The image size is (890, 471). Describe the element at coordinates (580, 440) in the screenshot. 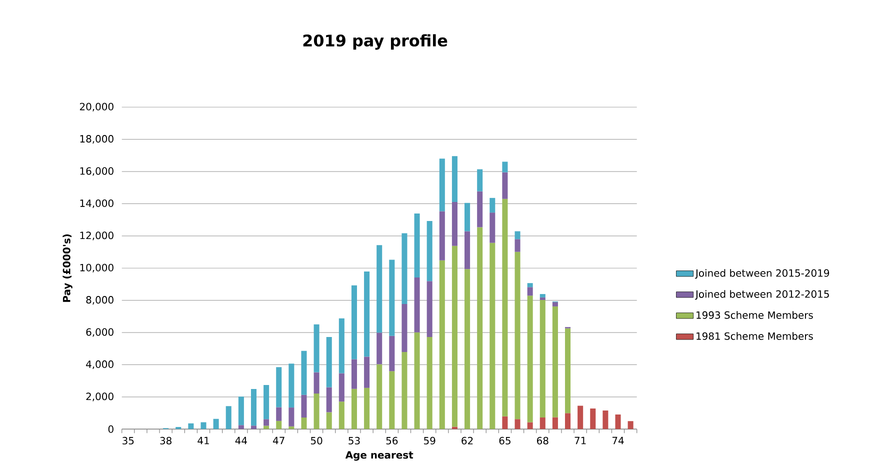

I see `x-tick-label: 71` at that location.